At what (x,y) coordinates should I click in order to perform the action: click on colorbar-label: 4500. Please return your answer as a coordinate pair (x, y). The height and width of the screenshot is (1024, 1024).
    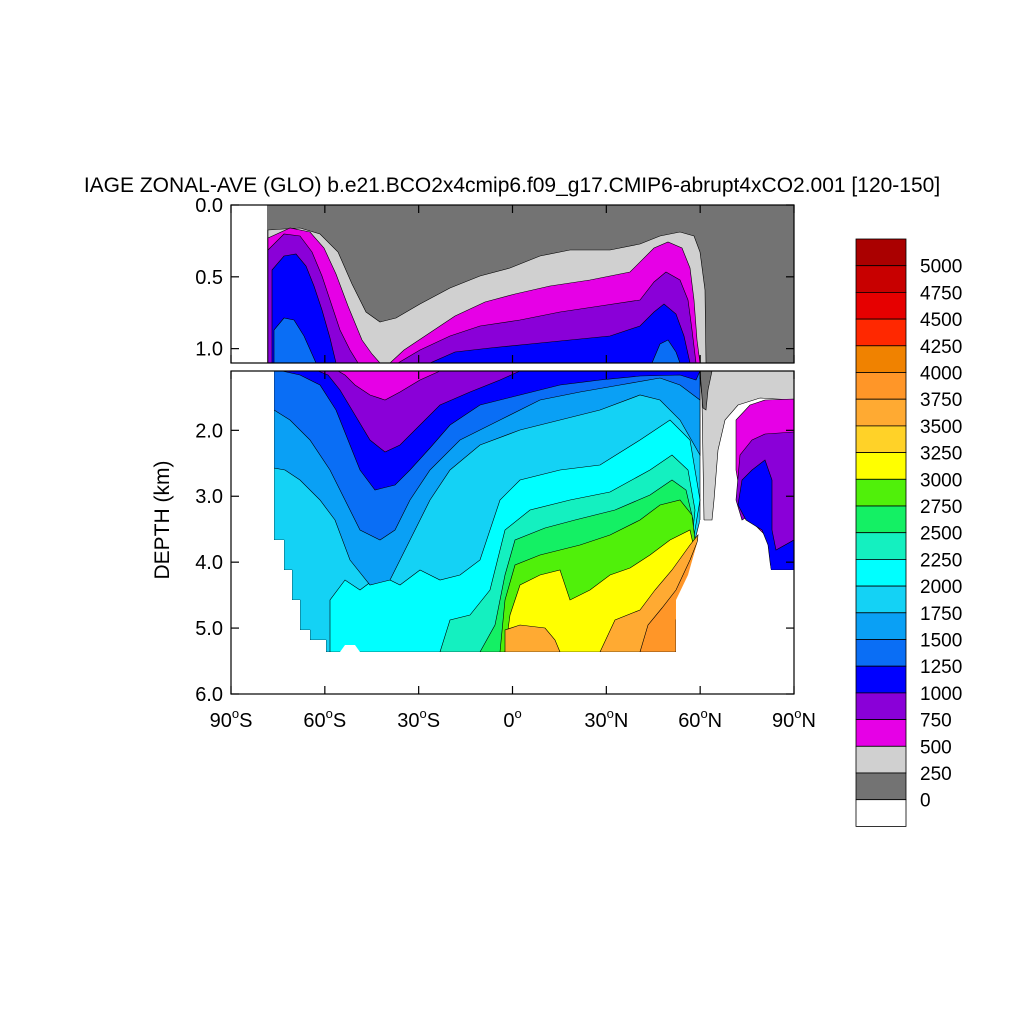
    Looking at the image, I should click on (941, 320).